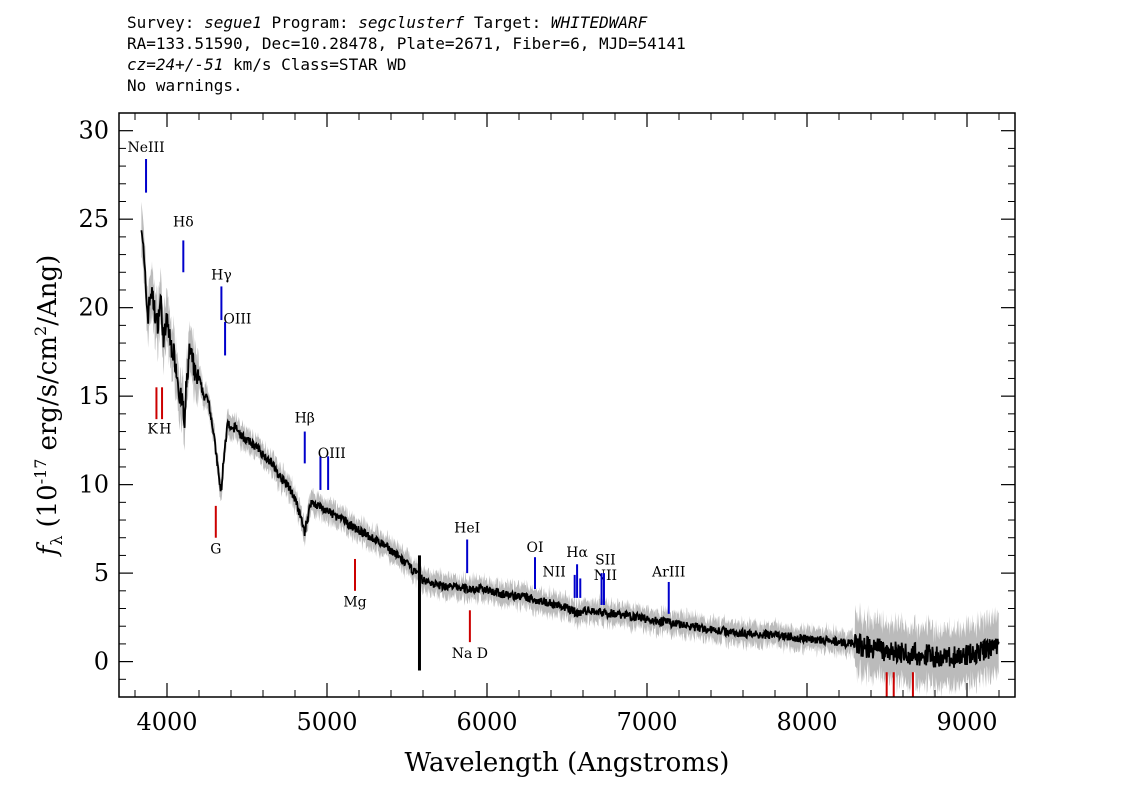 Image resolution: width=1134 pixels, height=810 pixels. I want to click on redshift-value: cz=24+/-51, so click(175, 64).